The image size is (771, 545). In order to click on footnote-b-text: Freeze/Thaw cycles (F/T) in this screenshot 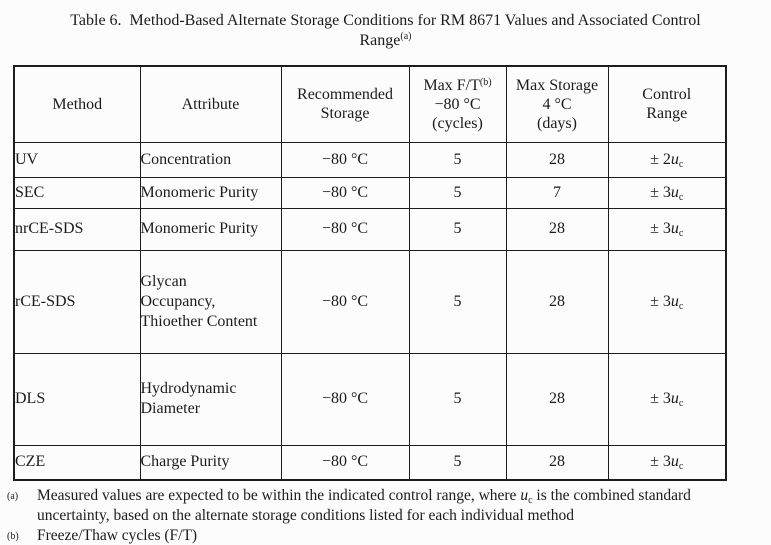, I will do `click(404, 535)`.